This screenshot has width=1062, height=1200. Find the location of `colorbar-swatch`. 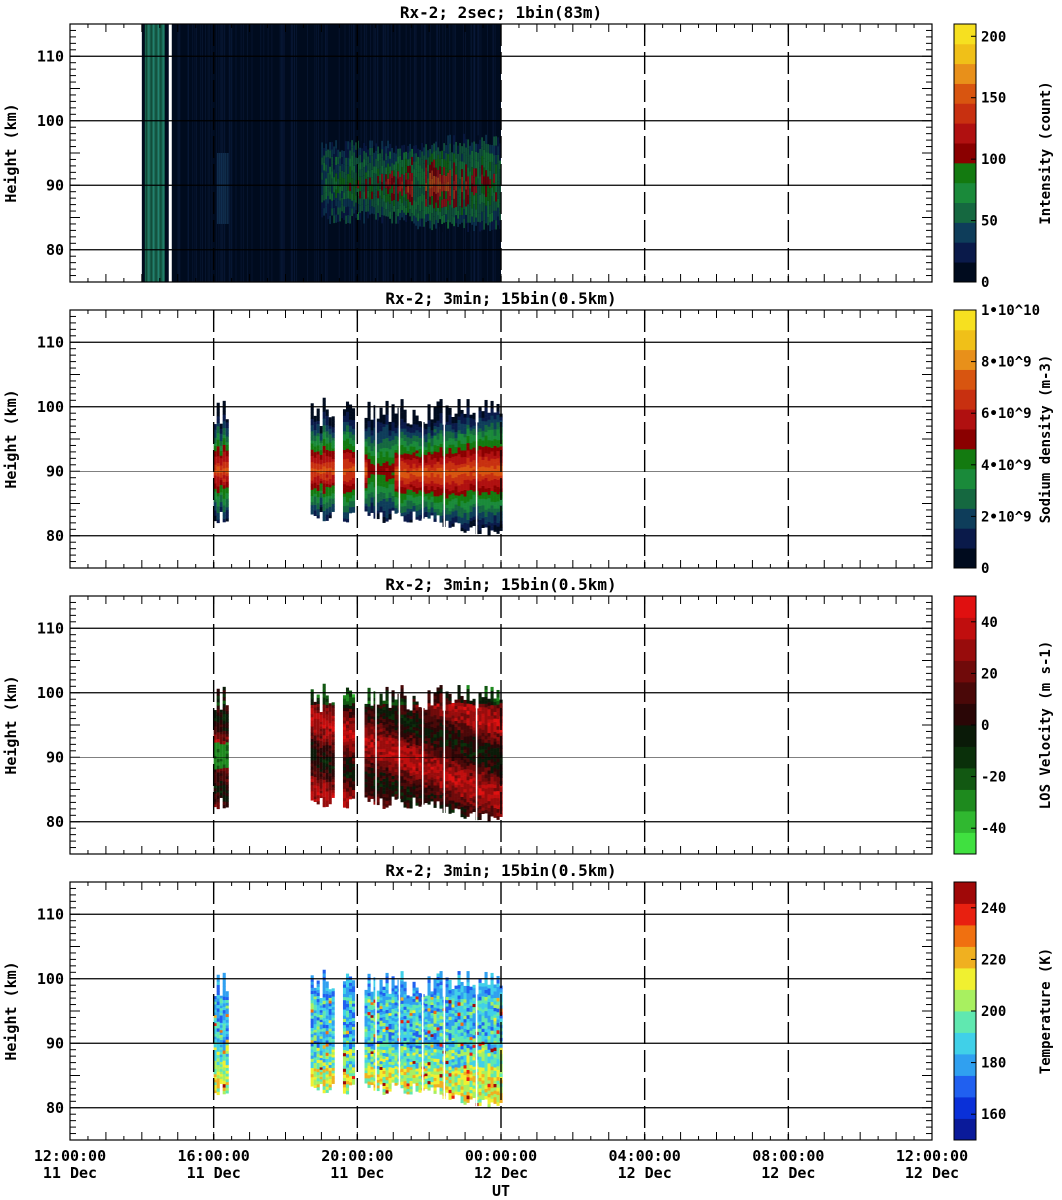

colorbar-swatch is located at coordinates (965, 272).